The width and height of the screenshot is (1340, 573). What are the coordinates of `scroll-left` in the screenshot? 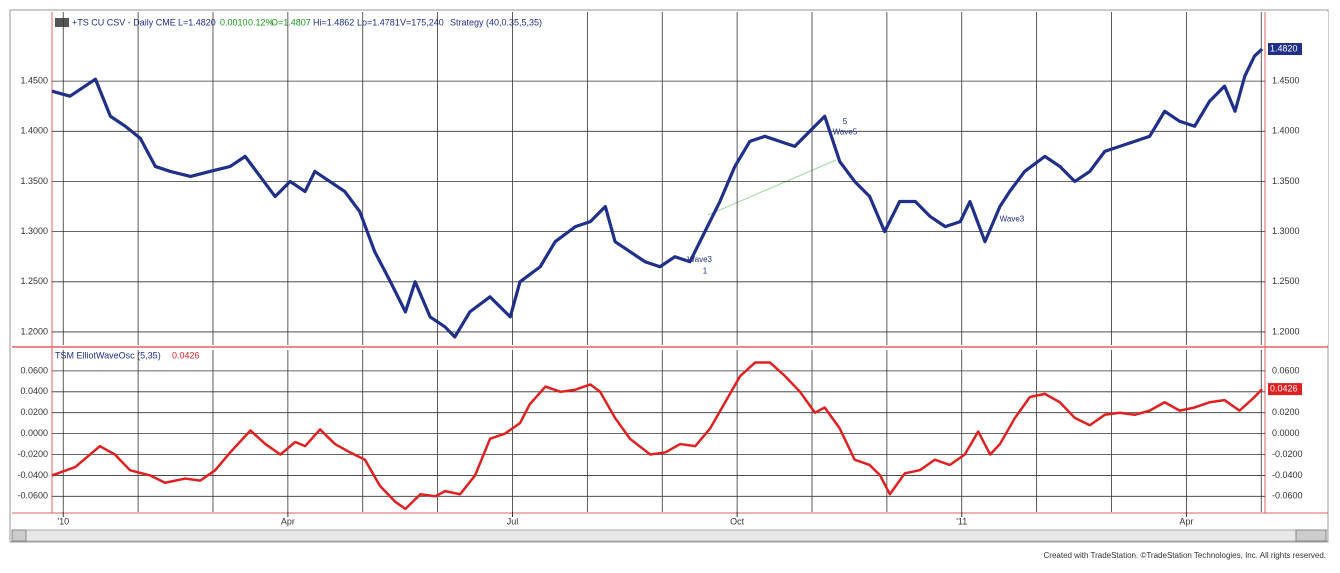 It's located at (19, 535).